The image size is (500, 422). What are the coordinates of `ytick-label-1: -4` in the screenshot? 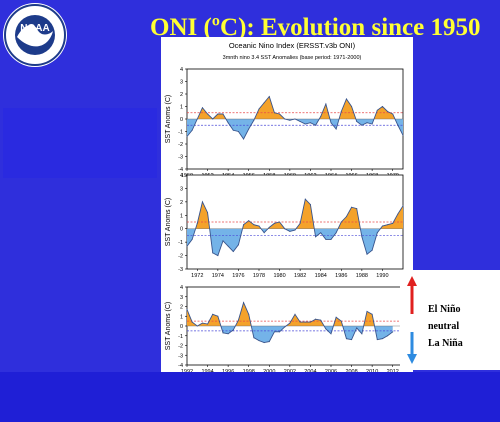 It's located at (180, 170).